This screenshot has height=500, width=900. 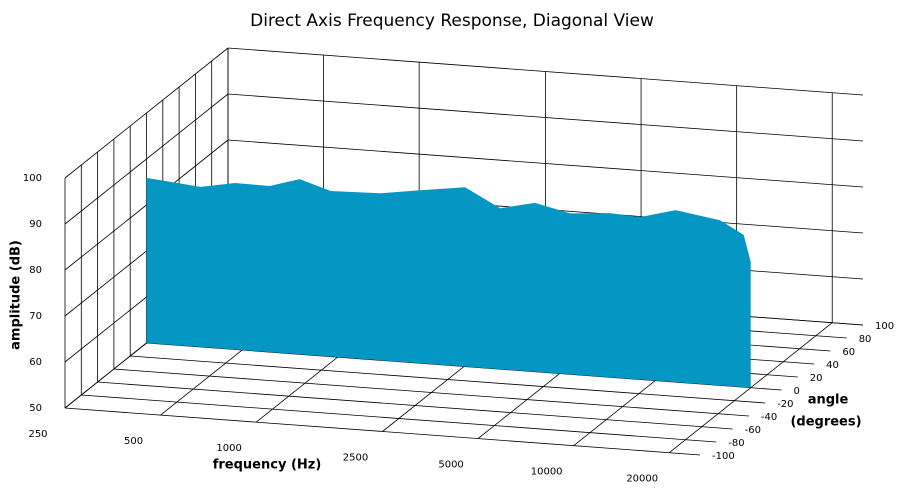 What do you see at coordinates (267, 465) in the screenshot?
I see `x-axis-title: frequency (Hz)` at bounding box center [267, 465].